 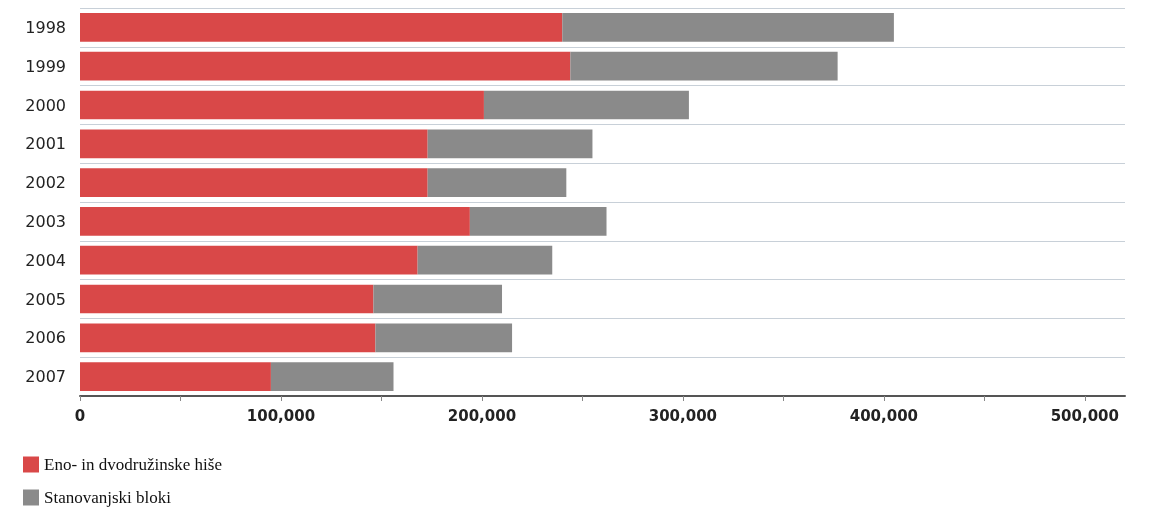 I want to click on x-tick-label: 400,000, so click(x=884, y=415).